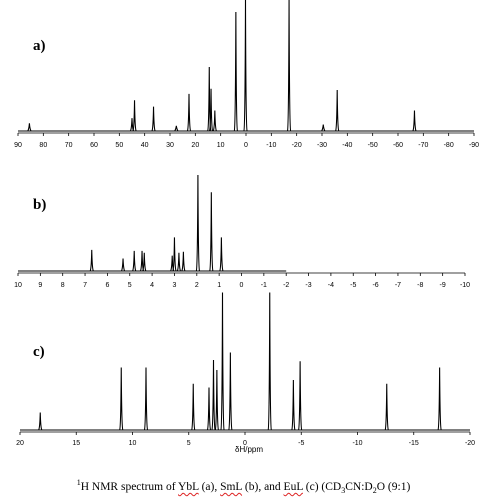 Image resolution: width=487 pixels, height=502 pixels. What do you see at coordinates (443, 285) in the screenshot?
I see `x-tick-label: -9` at bounding box center [443, 285].